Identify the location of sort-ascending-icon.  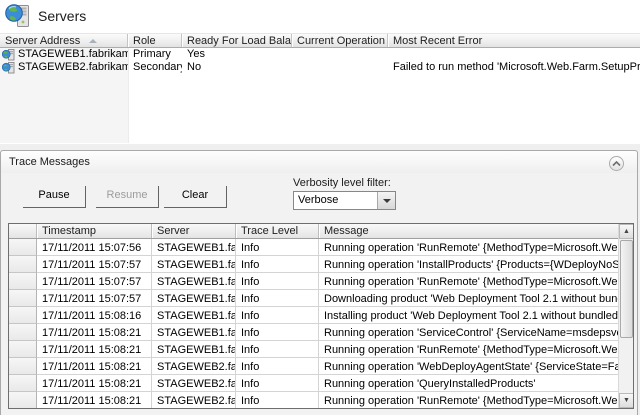
(93, 41).